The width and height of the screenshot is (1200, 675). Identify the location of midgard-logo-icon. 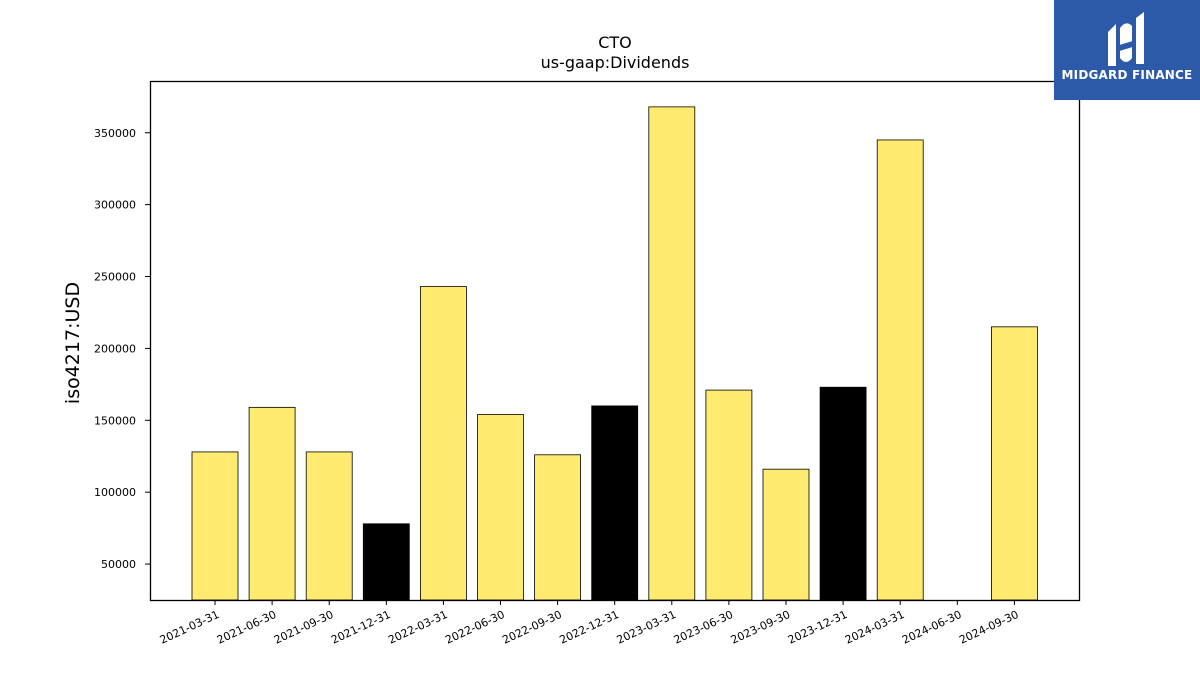
(1126, 39).